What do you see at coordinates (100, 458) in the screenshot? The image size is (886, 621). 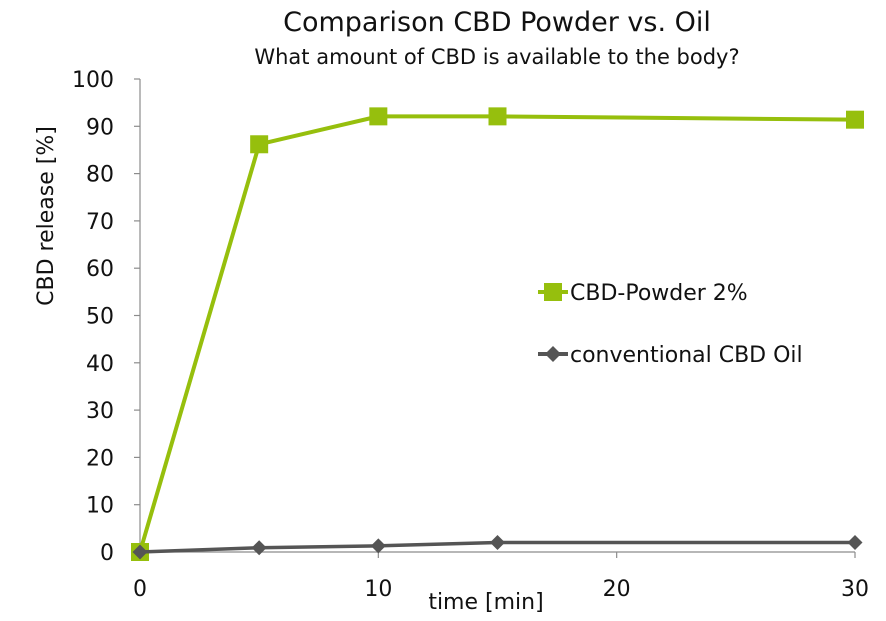 I see `y-tick-label: 20` at bounding box center [100, 458].